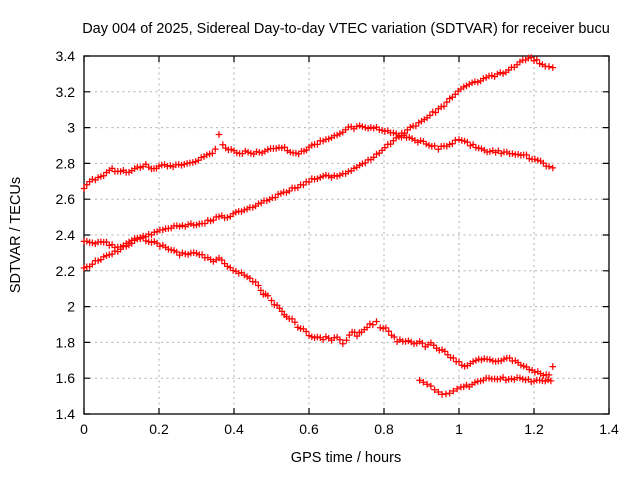 The width and height of the screenshot is (640, 480). I want to click on svg-text: 1.2, so click(534, 429).